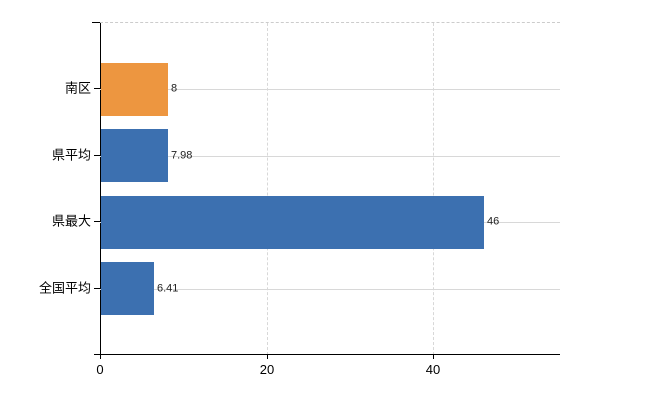 The height and width of the screenshot is (400, 650). What do you see at coordinates (292, 222) in the screenshot?
I see `bar-県最大` at bounding box center [292, 222].